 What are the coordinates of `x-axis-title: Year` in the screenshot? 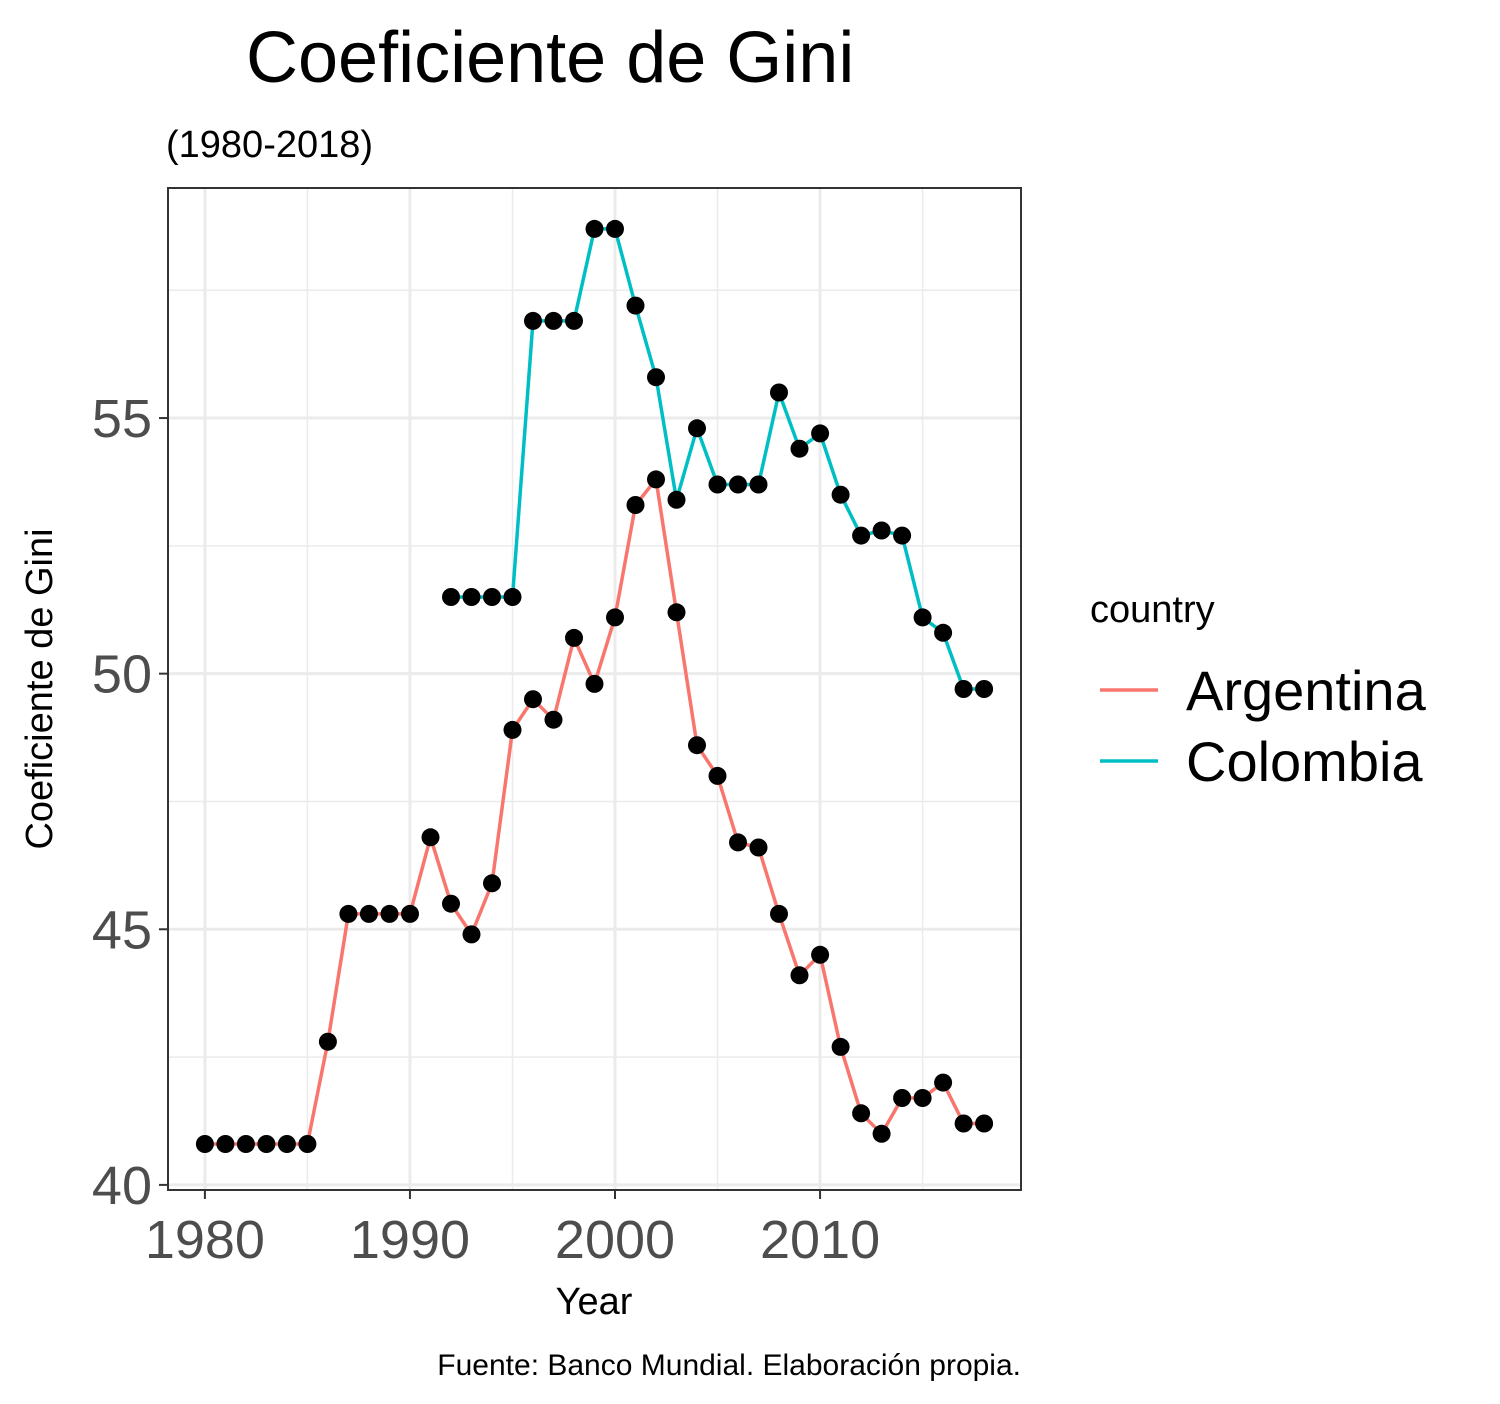 It's located at (594, 1302).